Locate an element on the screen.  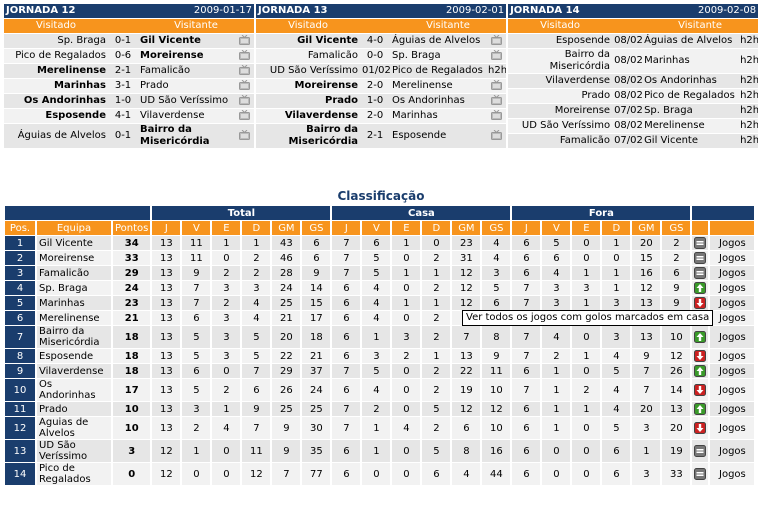
game-row: Gil Vicente 4-0 Águias de Alvelos is located at coordinates (381, 41).